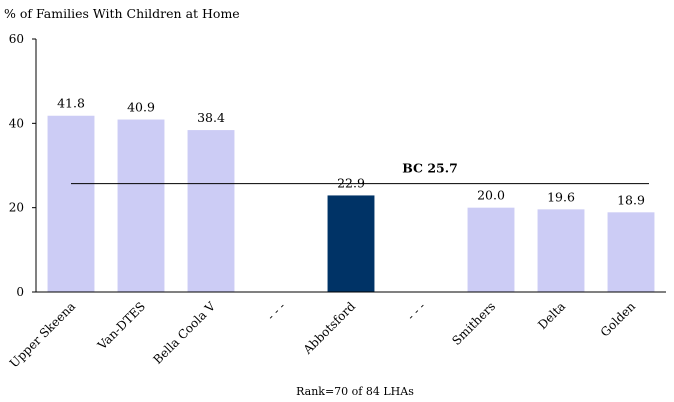 The image size is (674, 402). Describe the element at coordinates (491, 195) in the screenshot. I see `bar-value-label: 20.0` at that location.